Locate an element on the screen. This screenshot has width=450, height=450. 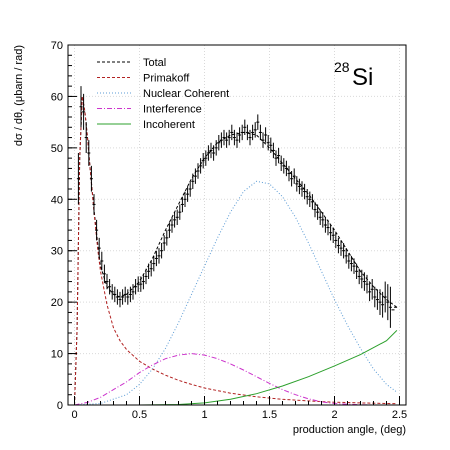
y-tick-label-4: 40 is located at coordinates (57, 200).